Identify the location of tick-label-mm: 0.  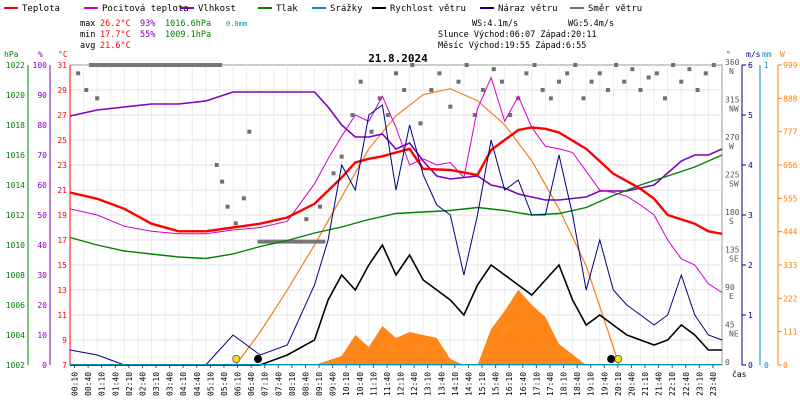
(766, 365).